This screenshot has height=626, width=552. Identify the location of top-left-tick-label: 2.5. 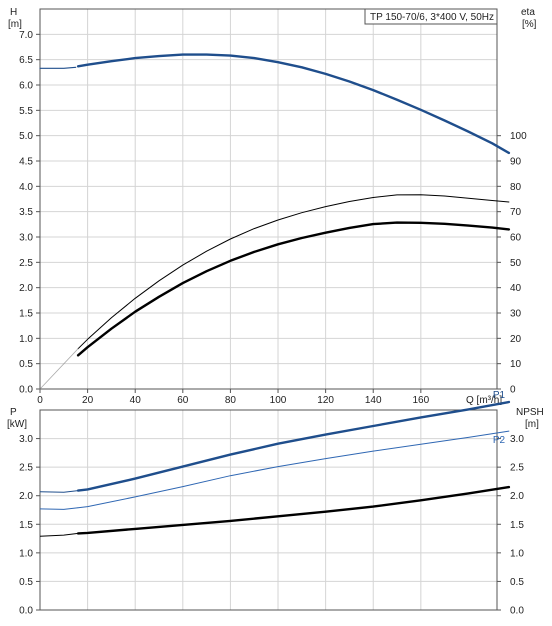
(26, 263).